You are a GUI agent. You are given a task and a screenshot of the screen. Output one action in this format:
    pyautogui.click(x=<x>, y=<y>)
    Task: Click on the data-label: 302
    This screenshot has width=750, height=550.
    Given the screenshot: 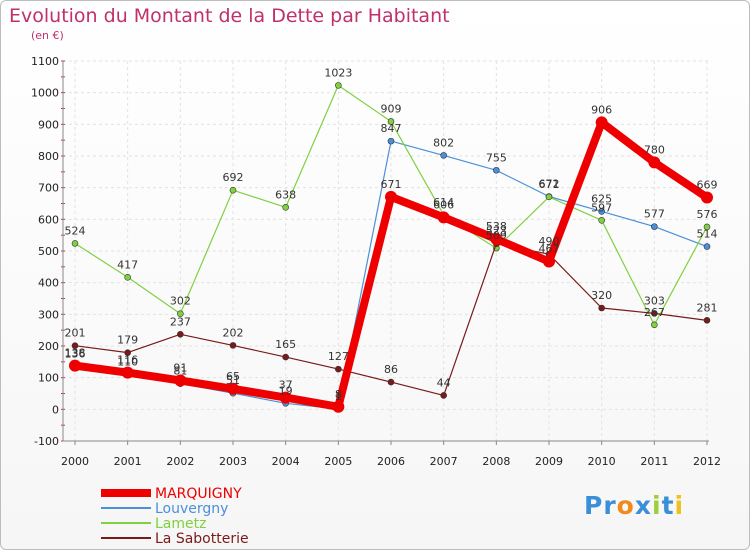 What is the action you would take?
    pyautogui.click(x=180, y=301)
    